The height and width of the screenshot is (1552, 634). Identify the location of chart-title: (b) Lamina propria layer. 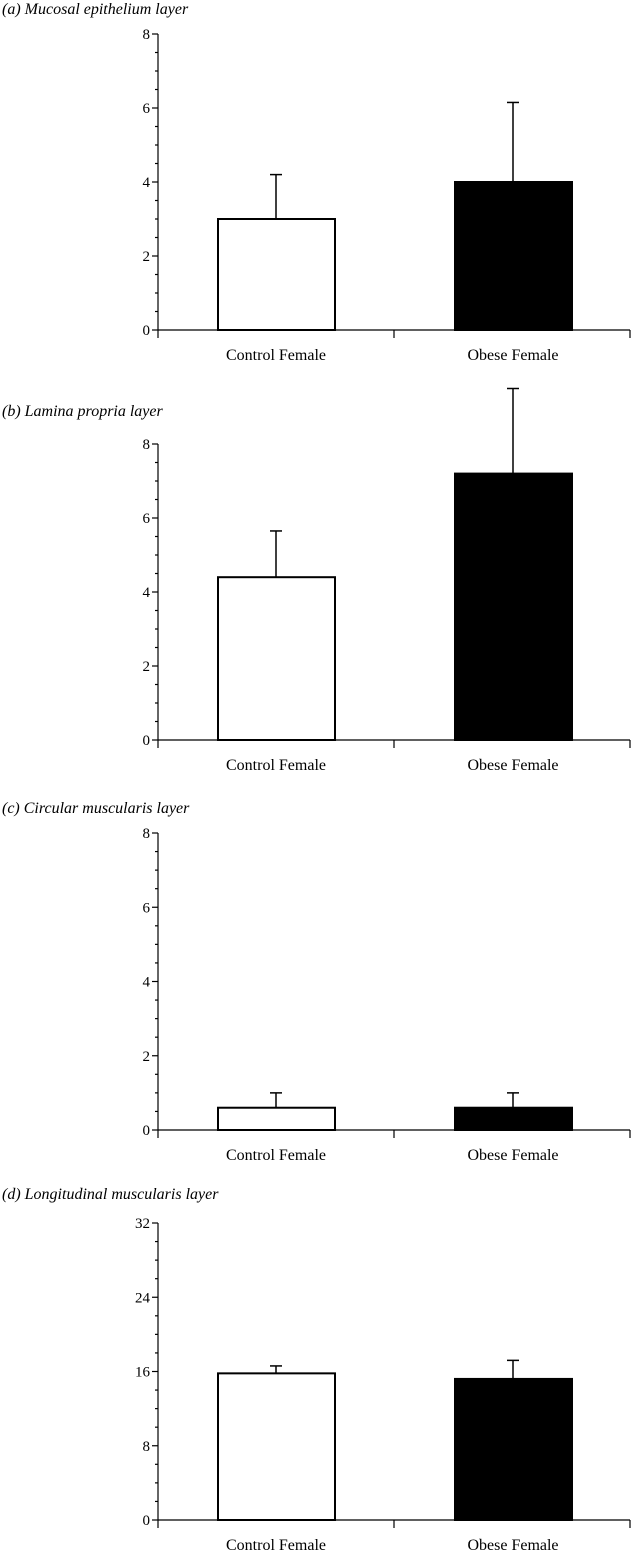
(83, 411).